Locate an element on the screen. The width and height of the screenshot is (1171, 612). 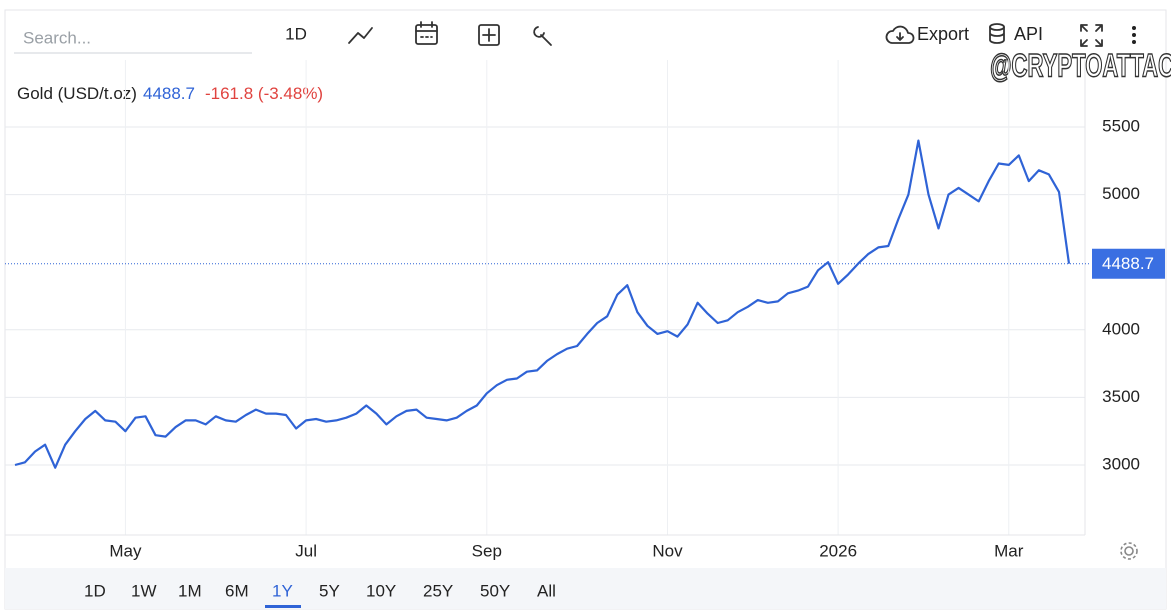
fullscreen-icon is located at coordinates (1091, 35).